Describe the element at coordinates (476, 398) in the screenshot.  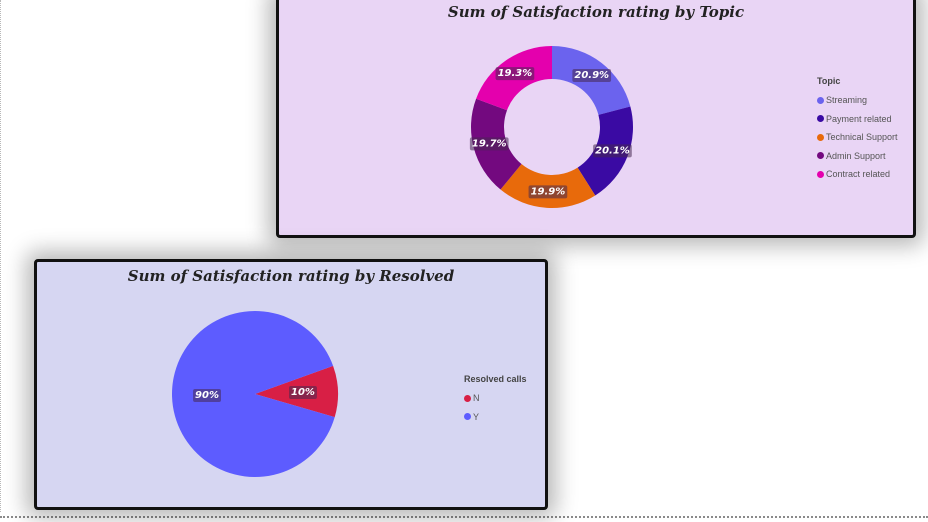
I see `legend-label: N` at that location.